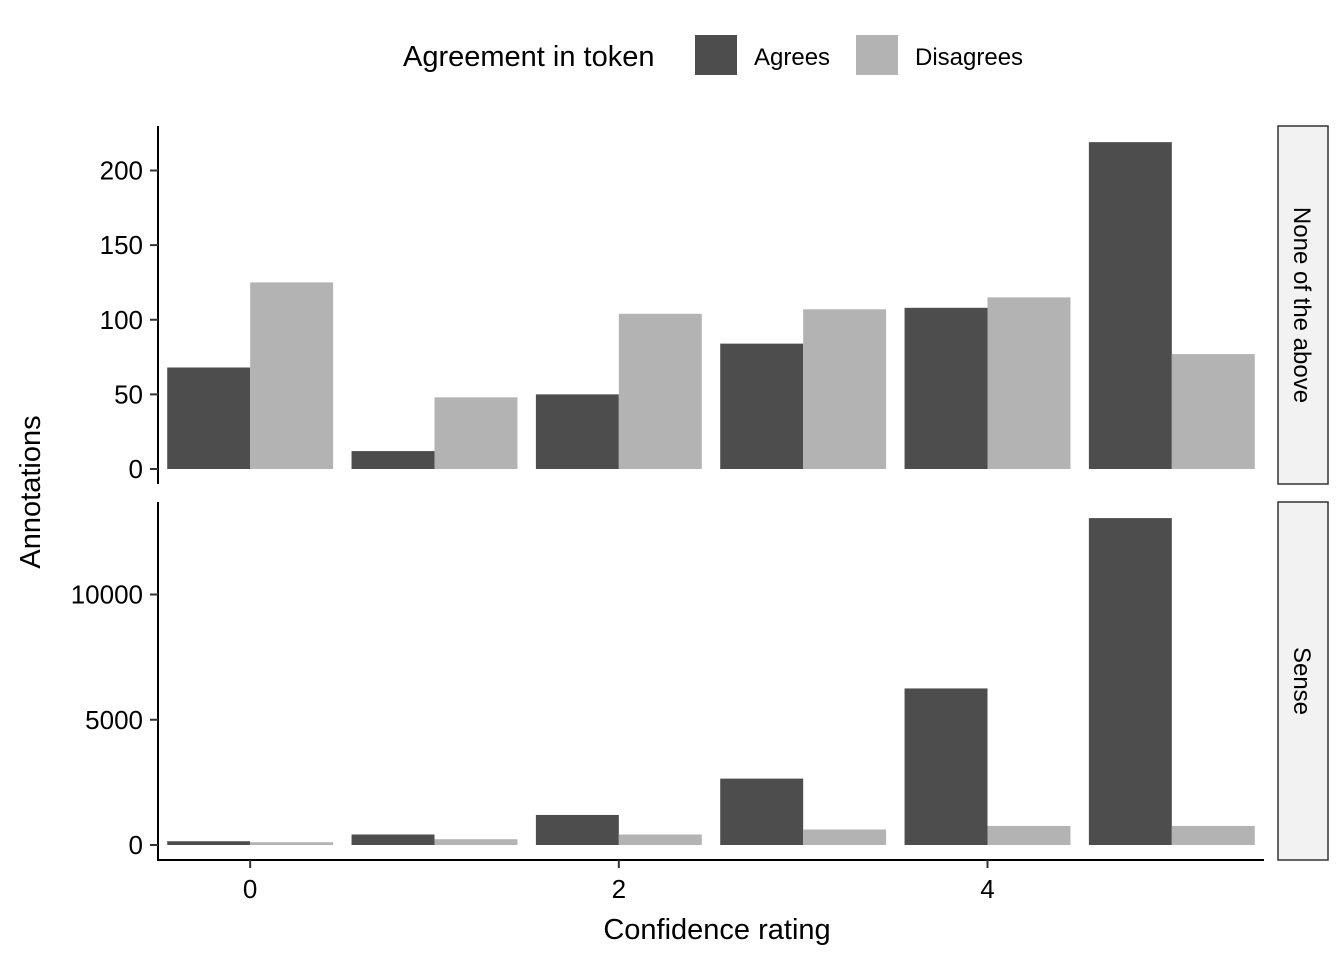  I want to click on panel-1-strip, so click(1303, 305).